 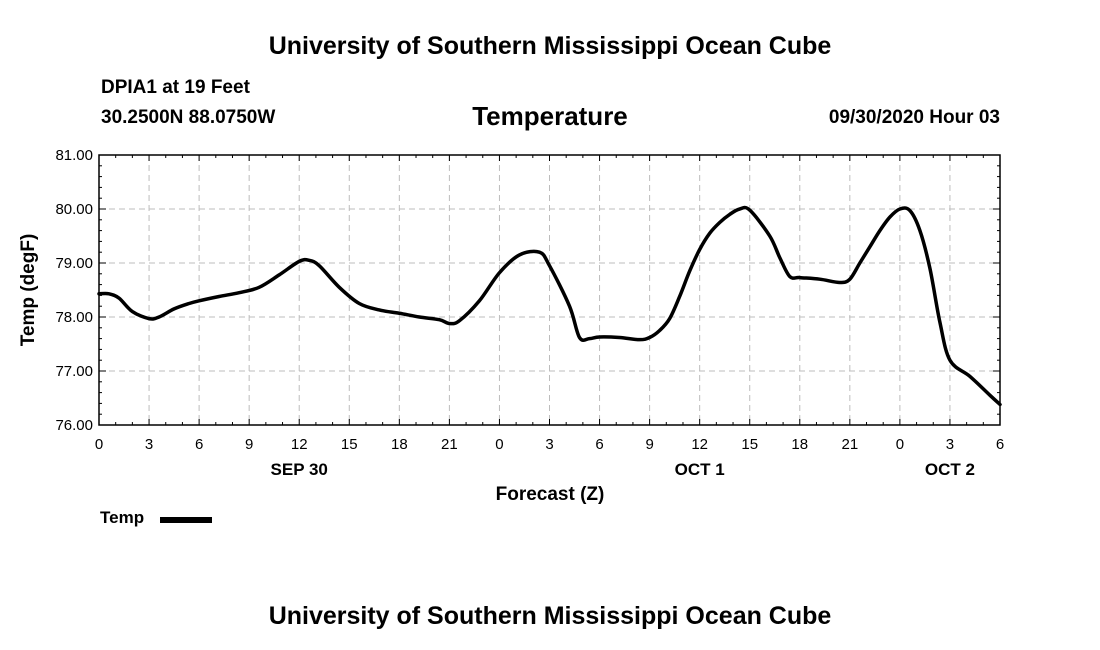 What do you see at coordinates (700, 469) in the screenshot?
I see `date-label: OCT 1` at bounding box center [700, 469].